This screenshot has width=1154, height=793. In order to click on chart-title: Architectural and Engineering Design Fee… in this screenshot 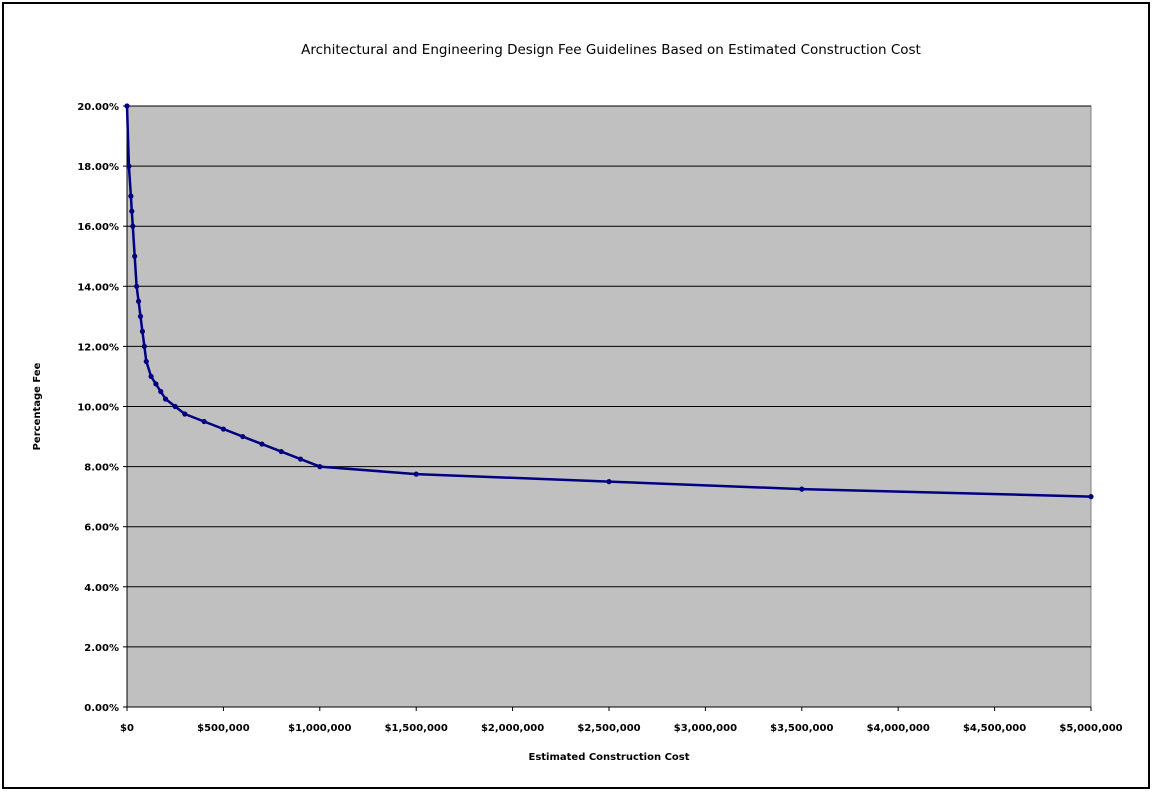, I will do `click(611, 50)`.